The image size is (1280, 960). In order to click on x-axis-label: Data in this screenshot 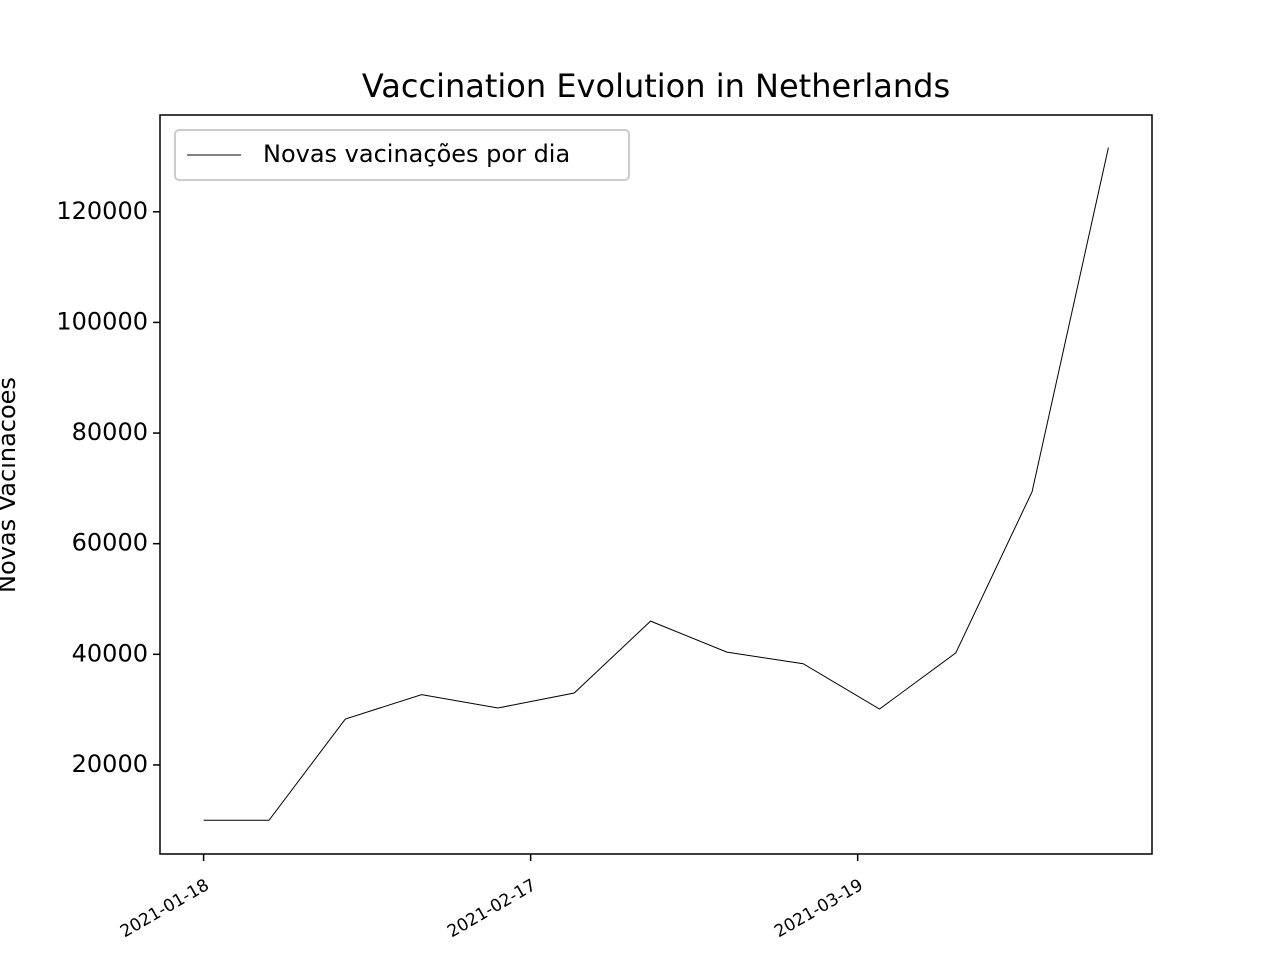, I will do `click(655, 958)`.